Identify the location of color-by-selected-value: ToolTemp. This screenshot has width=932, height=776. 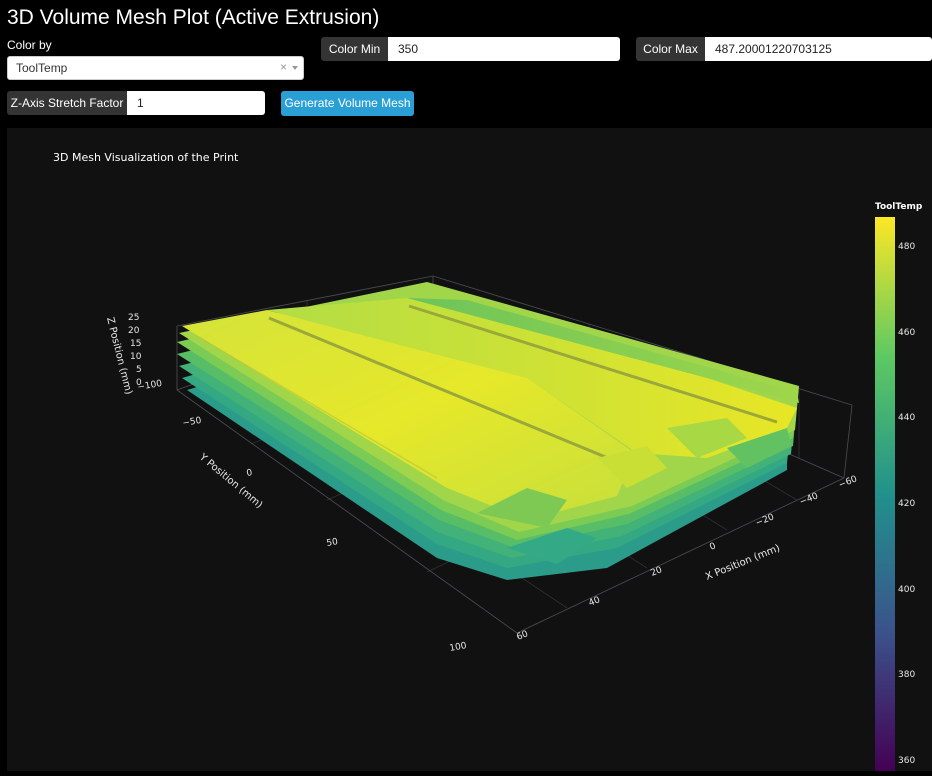
(42, 68).